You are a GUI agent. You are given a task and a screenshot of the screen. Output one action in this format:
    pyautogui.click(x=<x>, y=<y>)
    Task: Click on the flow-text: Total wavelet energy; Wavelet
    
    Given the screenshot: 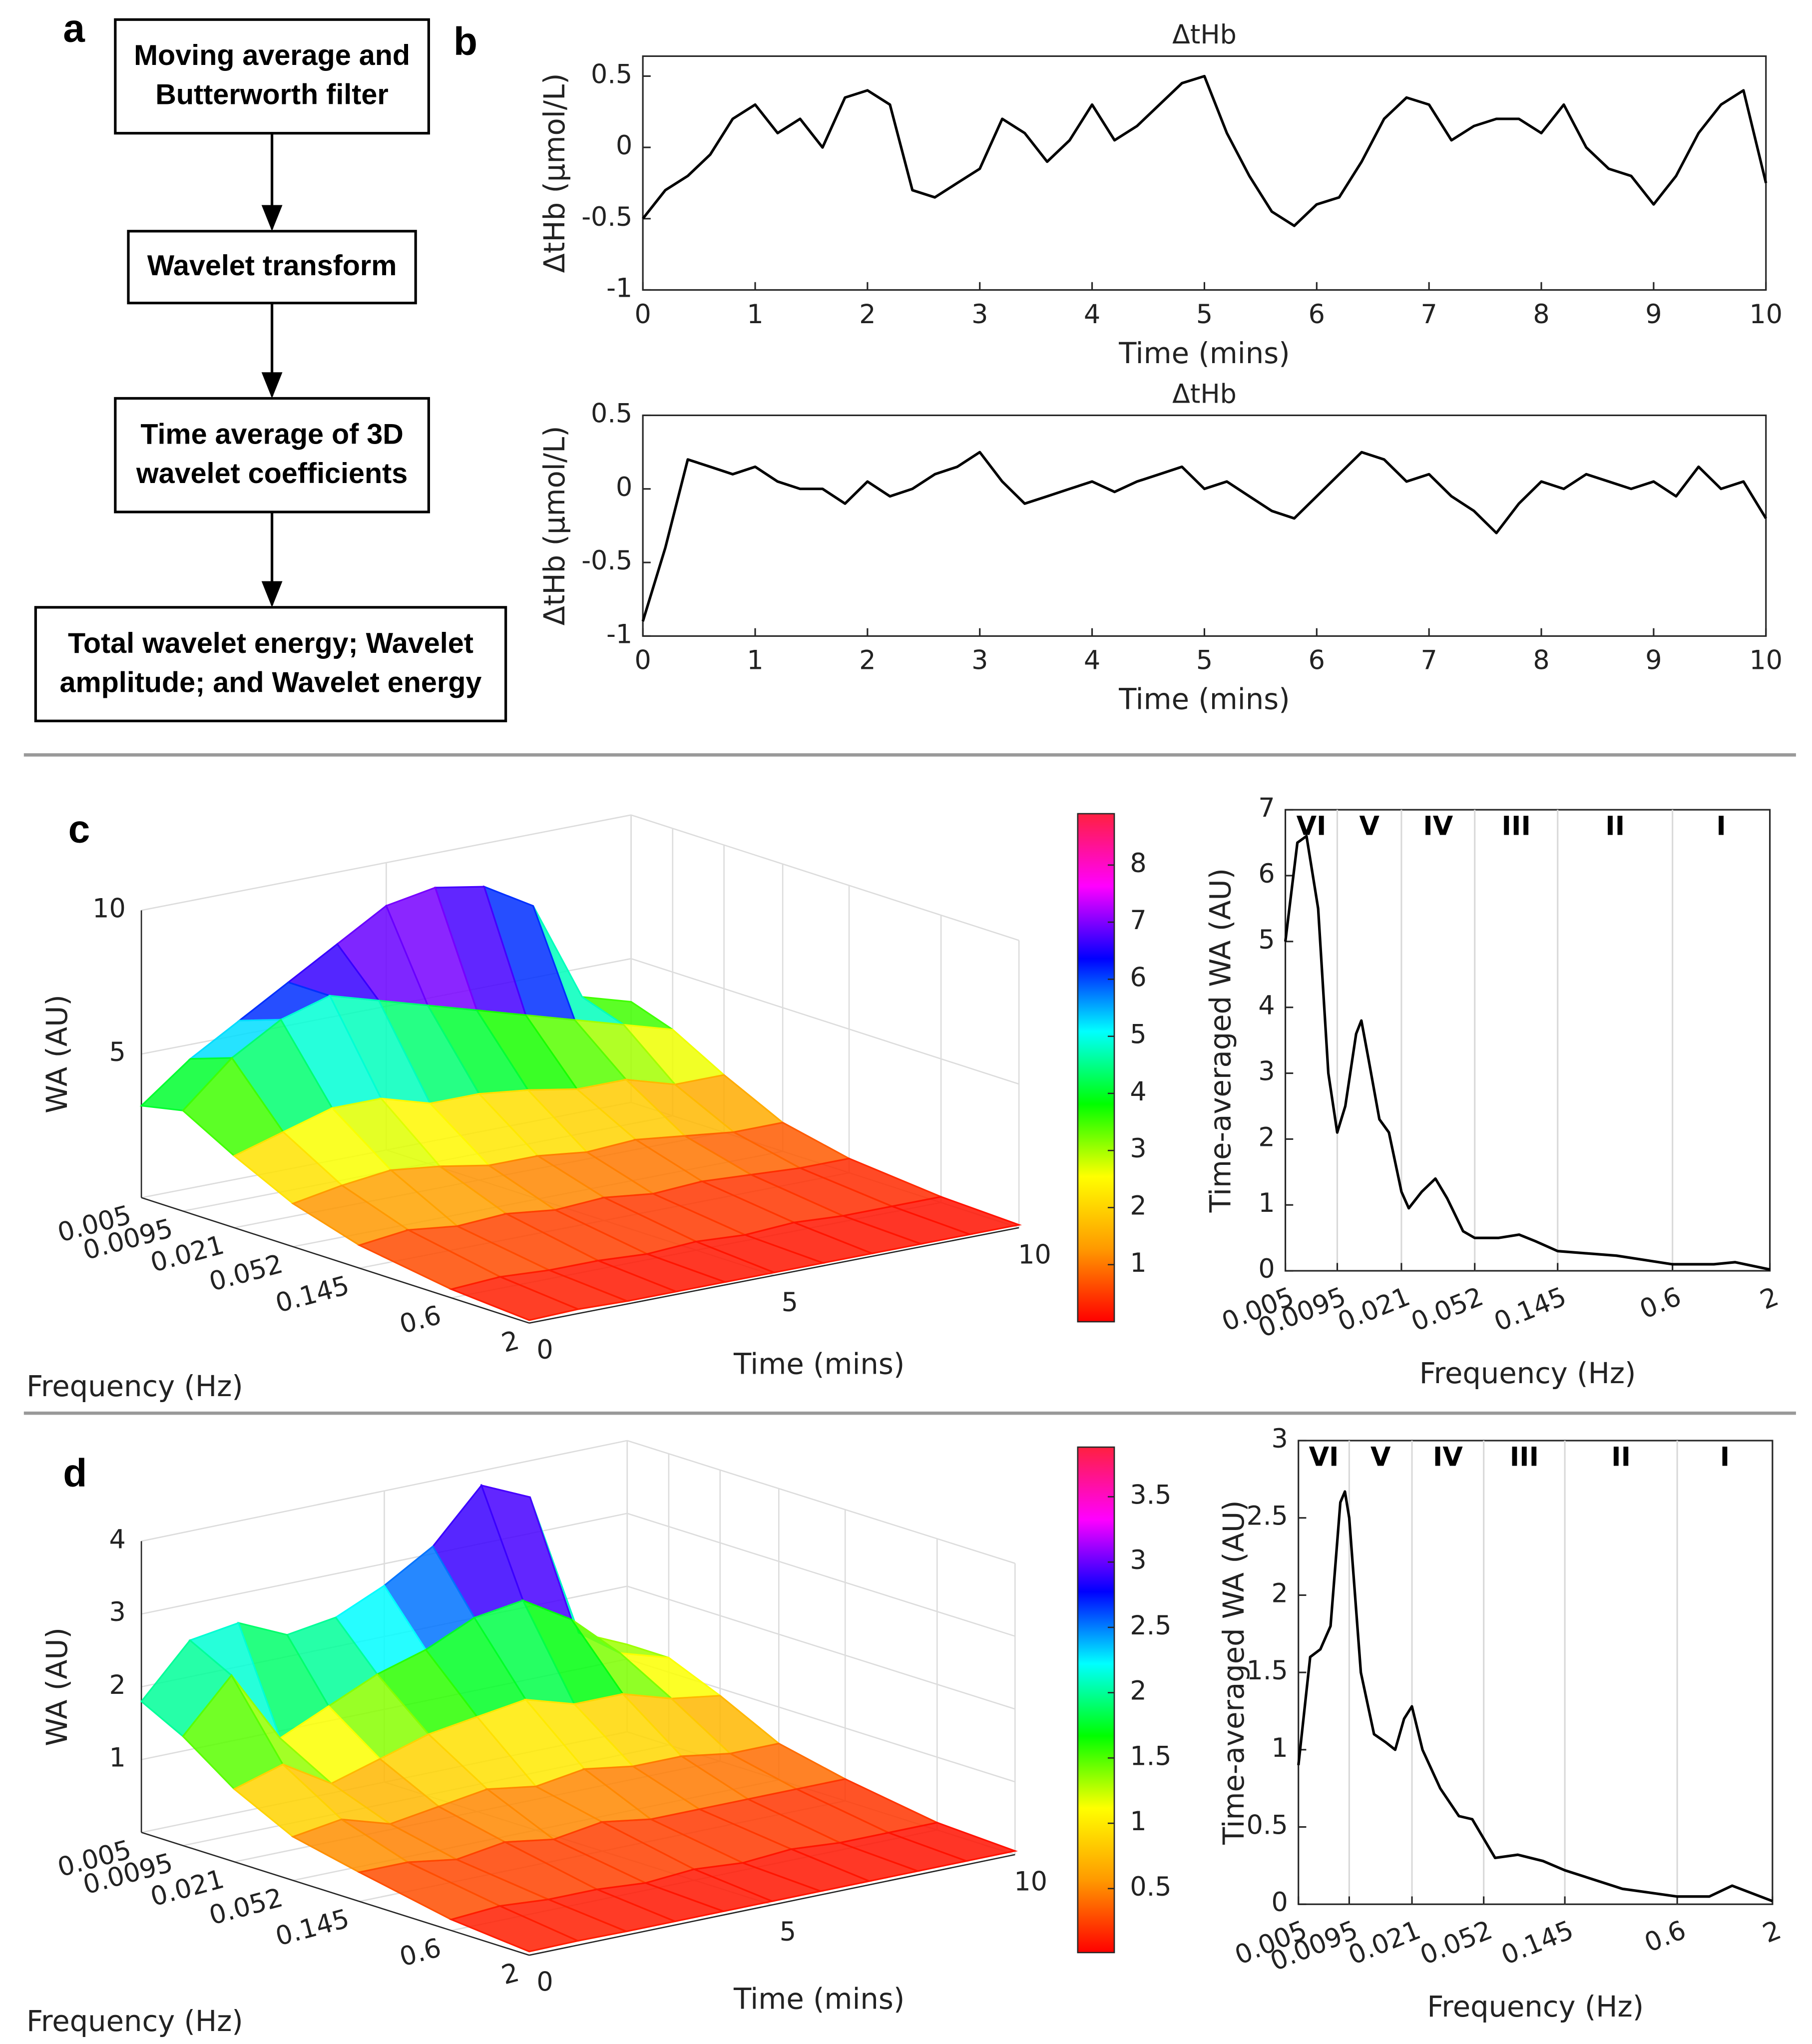 What is the action you would take?
    pyautogui.click(x=270, y=643)
    